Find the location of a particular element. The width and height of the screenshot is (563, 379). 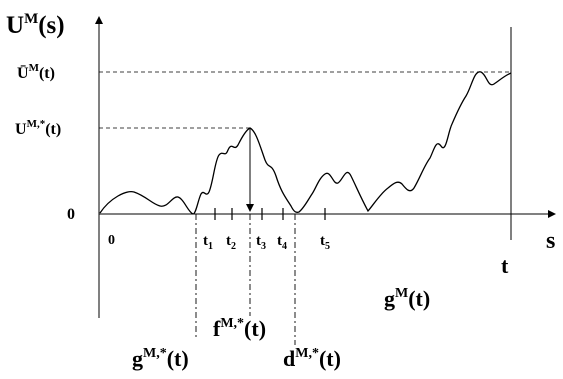

x-axis-label: s is located at coordinates (550, 241).